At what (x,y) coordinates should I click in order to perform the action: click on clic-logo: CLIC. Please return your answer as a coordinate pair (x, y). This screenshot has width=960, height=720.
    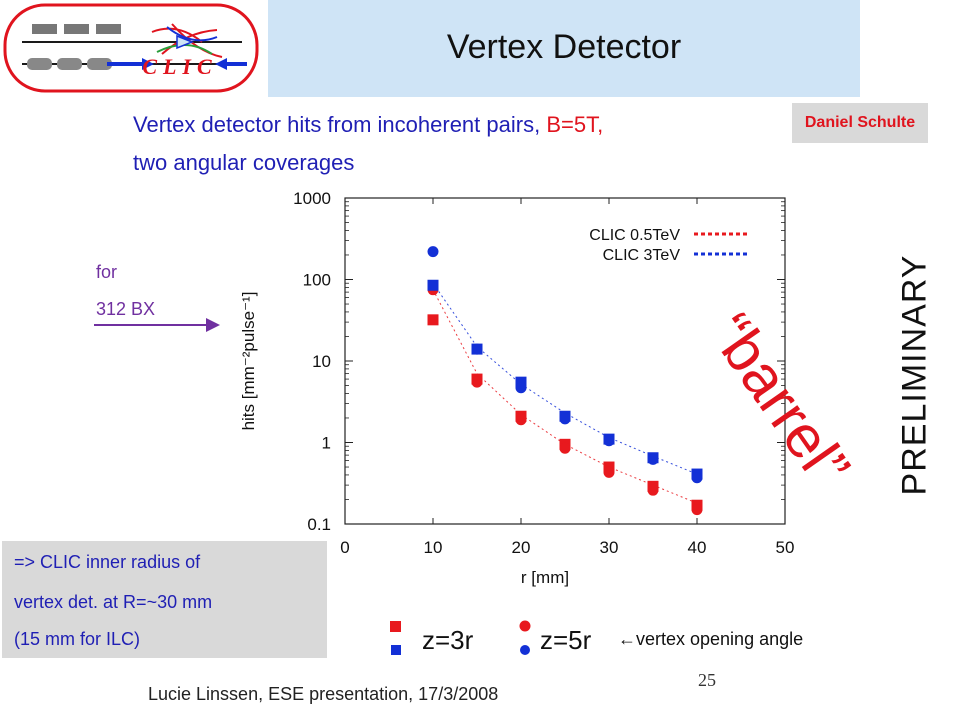
    Looking at the image, I should click on (131, 48).